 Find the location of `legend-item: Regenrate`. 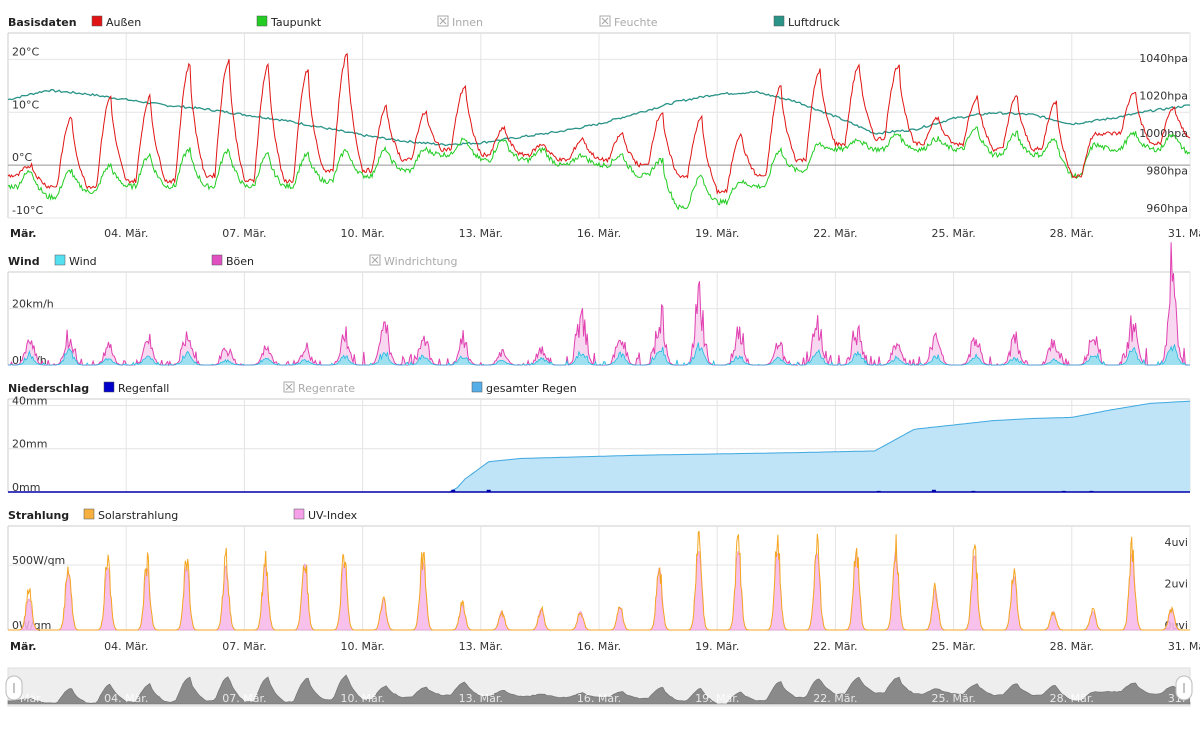

legend-item: Regenrate is located at coordinates (319, 388).